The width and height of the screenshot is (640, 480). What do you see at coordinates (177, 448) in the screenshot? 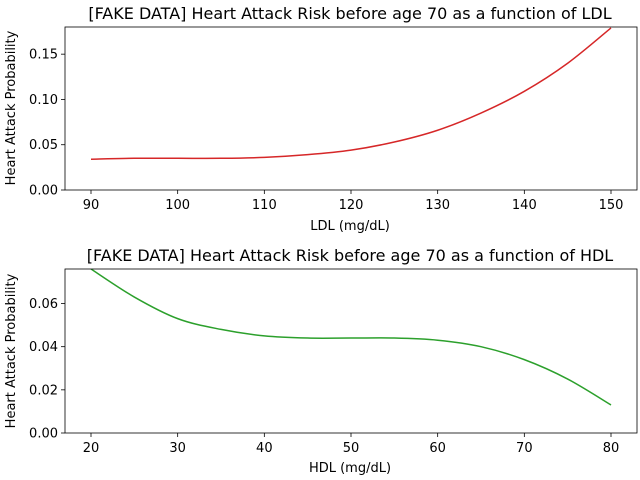
I see `hdl-x-tick-label: 30` at bounding box center [177, 448].